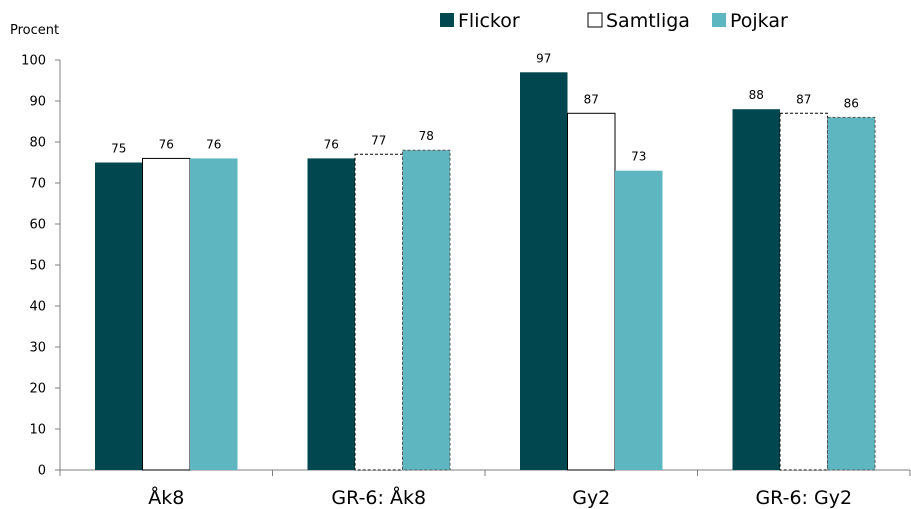 The image size is (911, 509). I want to click on data-label: 88, so click(756, 95).